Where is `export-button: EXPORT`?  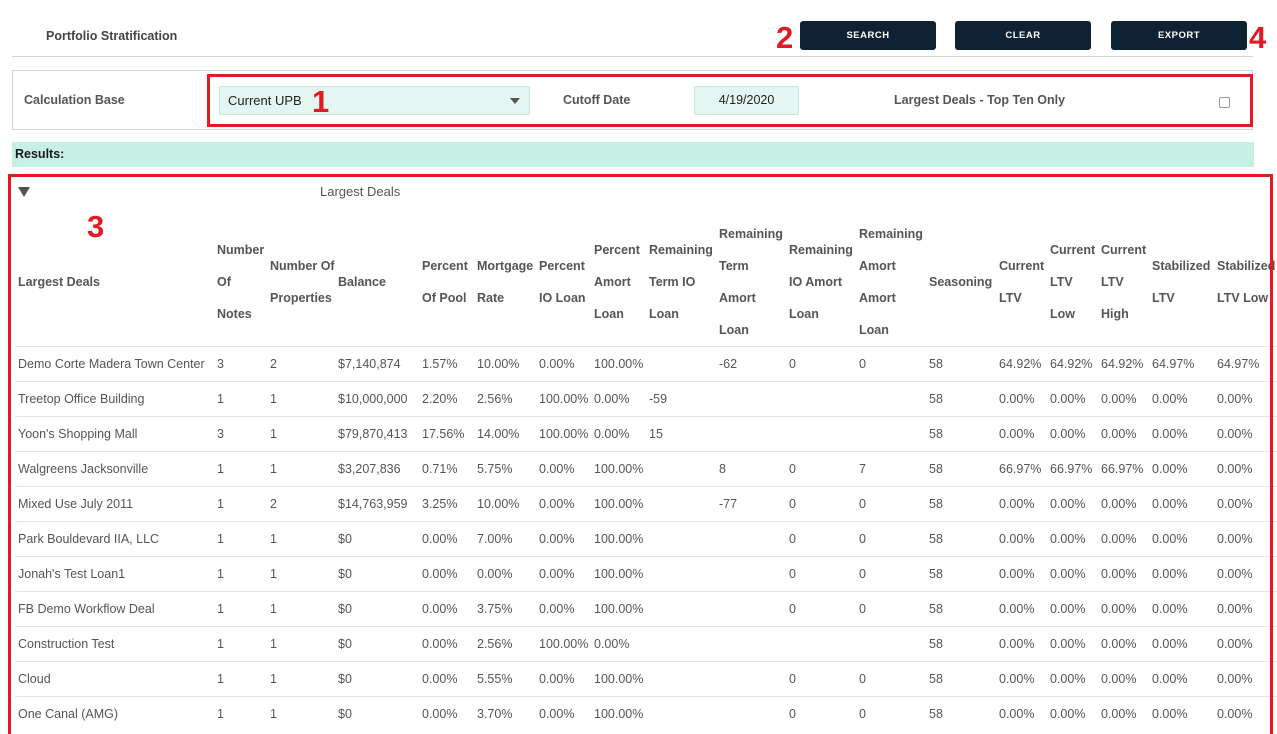
export-button: EXPORT is located at coordinates (1179, 35).